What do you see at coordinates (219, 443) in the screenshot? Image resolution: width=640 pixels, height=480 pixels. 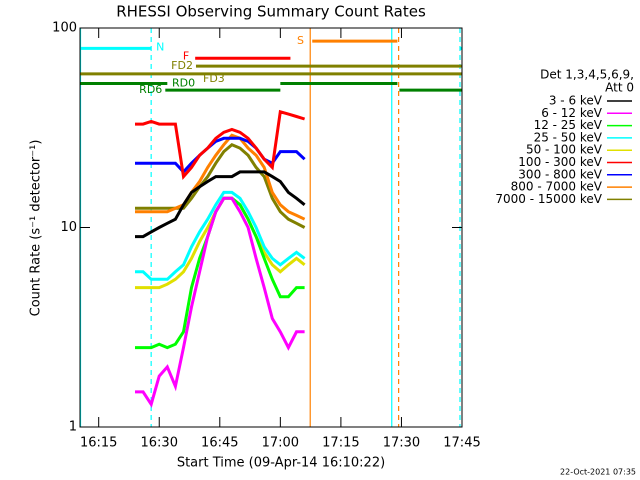 I see `x-tick-label: 16:45` at bounding box center [219, 443].